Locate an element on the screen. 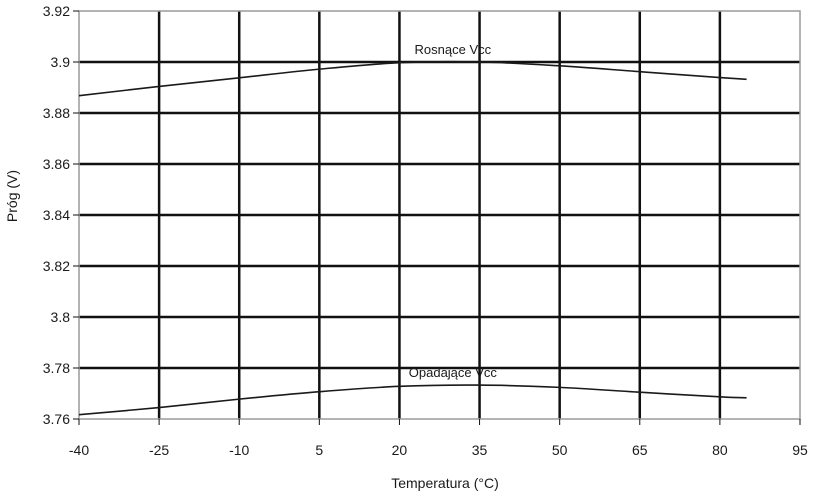 Image resolution: width=814 pixels, height=495 pixels. x-tick-label: 95 is located at coordinates (800, 450).